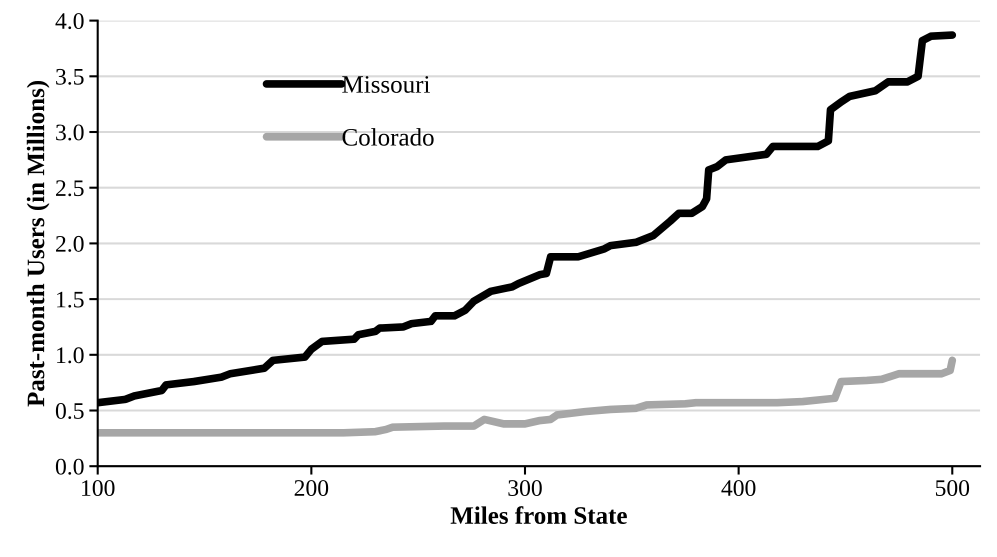  Describe the element at coordinates (98, 488) in the screenshot. I see `x-tick-label: 100` at that location.